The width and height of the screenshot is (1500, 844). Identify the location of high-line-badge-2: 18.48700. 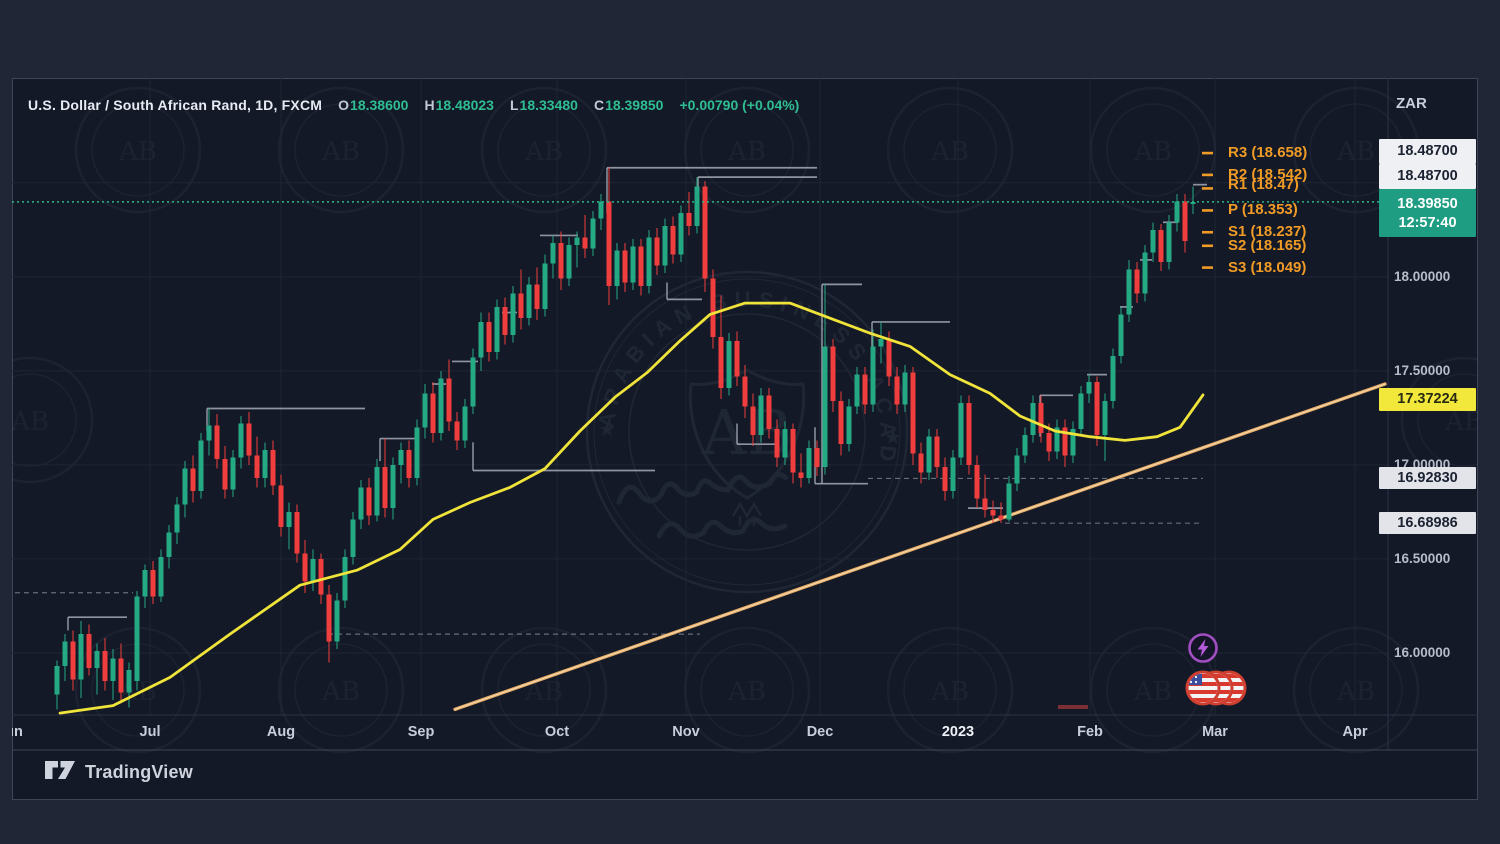
(1427, 176).